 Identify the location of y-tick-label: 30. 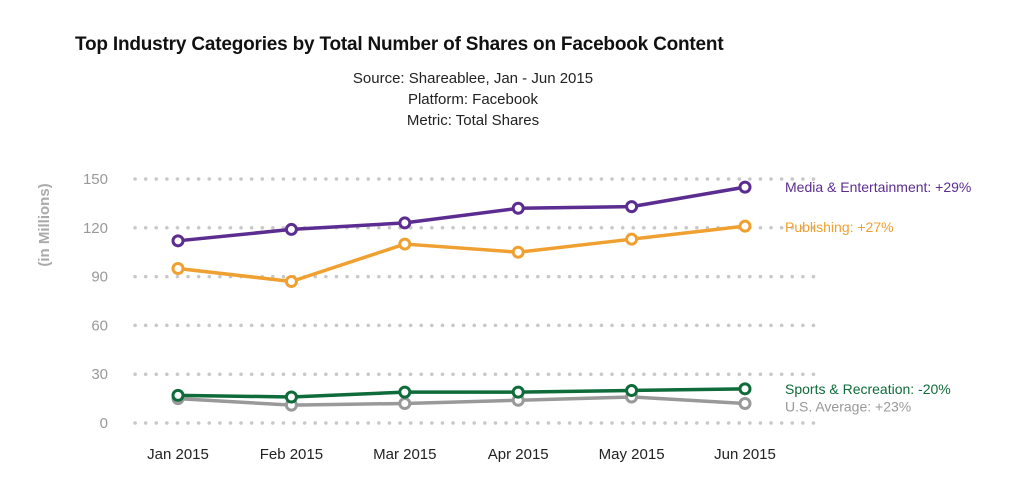
(99, 374).